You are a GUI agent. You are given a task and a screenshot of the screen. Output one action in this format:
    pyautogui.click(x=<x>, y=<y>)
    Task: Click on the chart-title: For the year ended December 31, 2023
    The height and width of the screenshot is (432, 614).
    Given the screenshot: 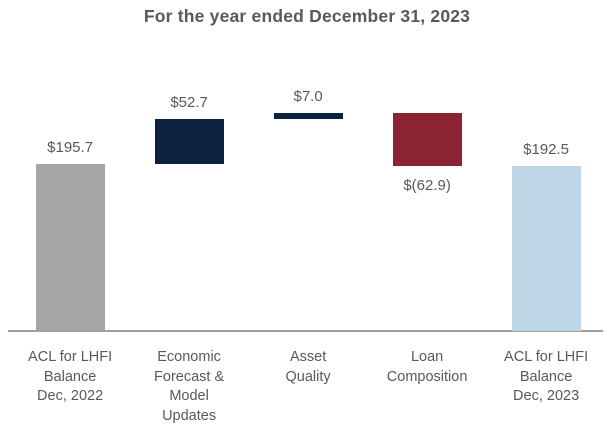 What is the action you would take?
    pyautogui.click(x=307, y=16)
    